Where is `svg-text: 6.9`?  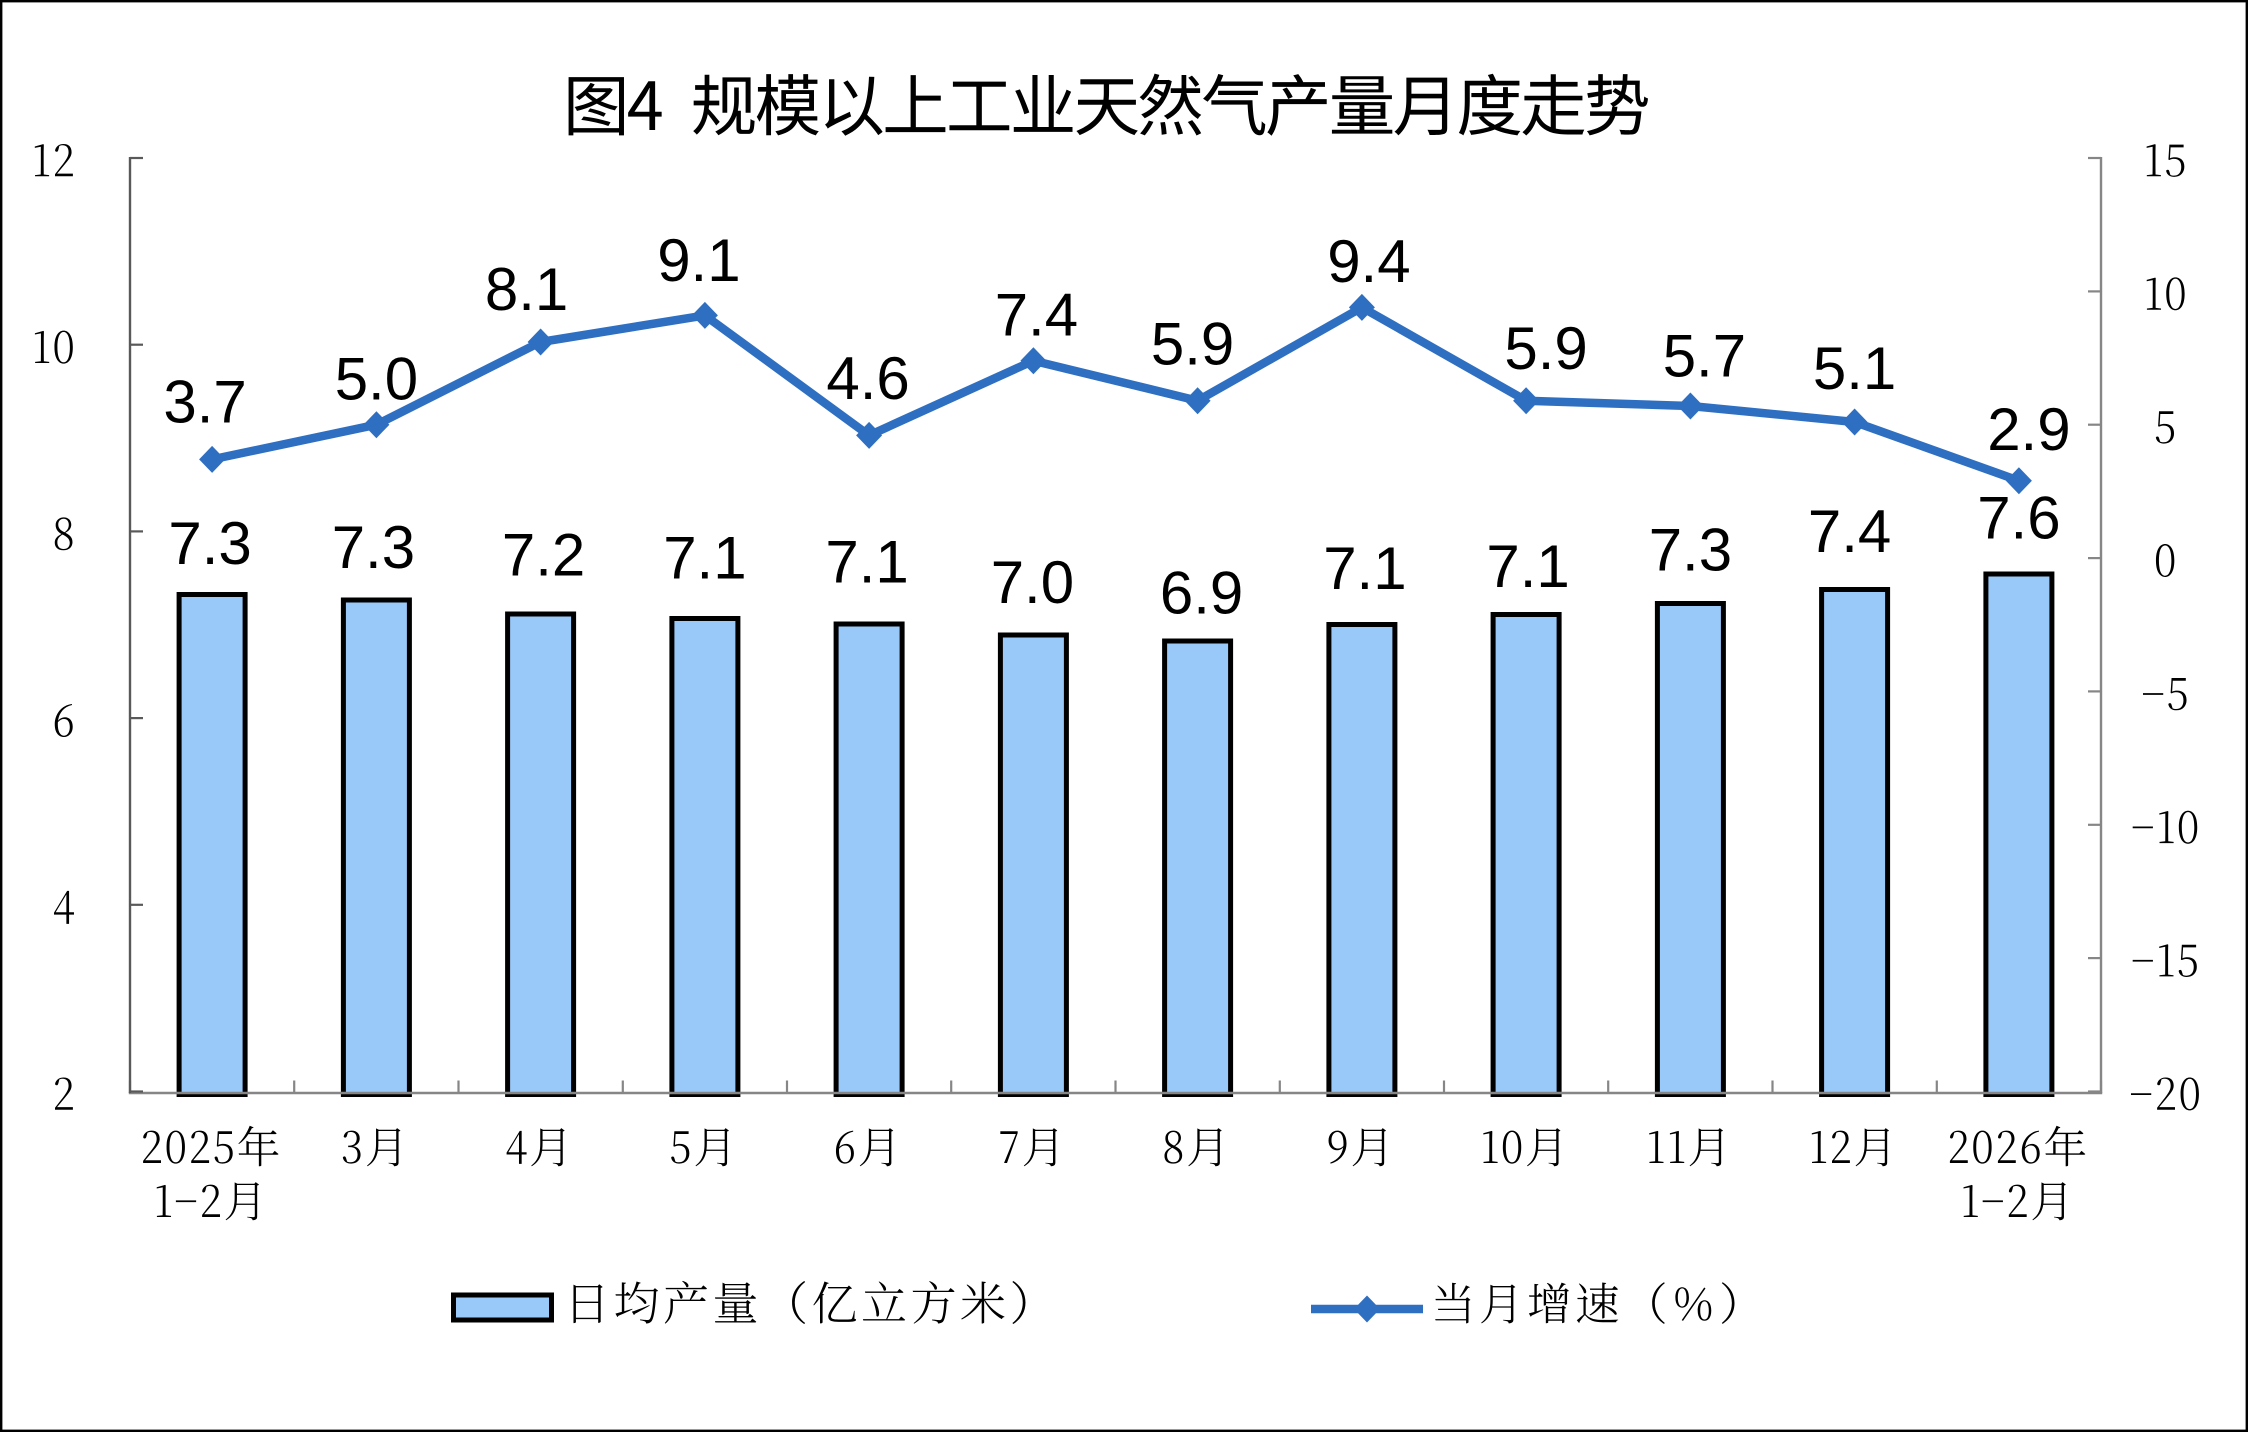
svg-text: 6.9 is located at coordinates (1201, 593).